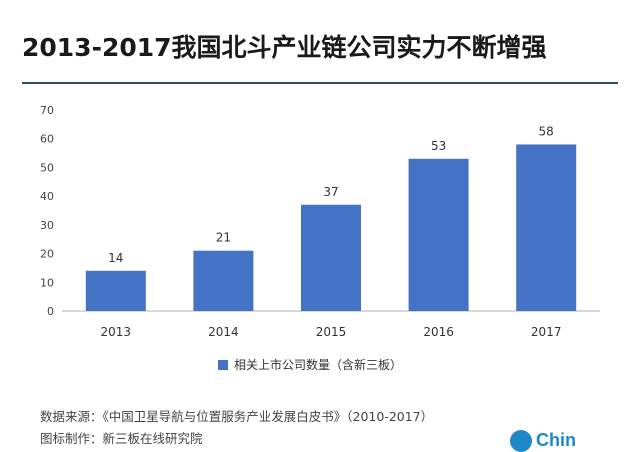 This screenshot has height=452, width=640. What do you see at coordinates (47, 196) in the screenshot?
I see `y-tick-label: 40` at bounding box center [47, 196].